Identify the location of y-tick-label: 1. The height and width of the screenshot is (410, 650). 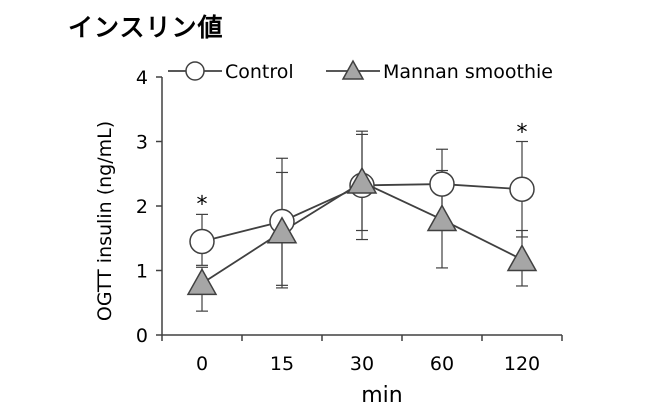
(142, 272).